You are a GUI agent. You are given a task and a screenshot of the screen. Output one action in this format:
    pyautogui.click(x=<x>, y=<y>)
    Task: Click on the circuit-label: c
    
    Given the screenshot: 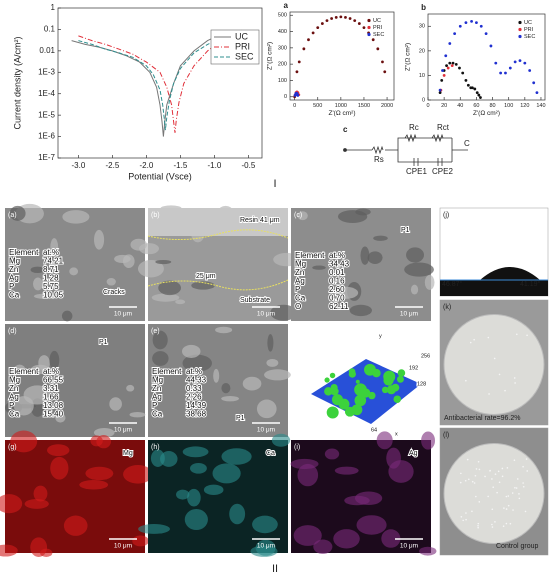 What is the action you would take?
    pyautogui.click(x=345, y=129)
    